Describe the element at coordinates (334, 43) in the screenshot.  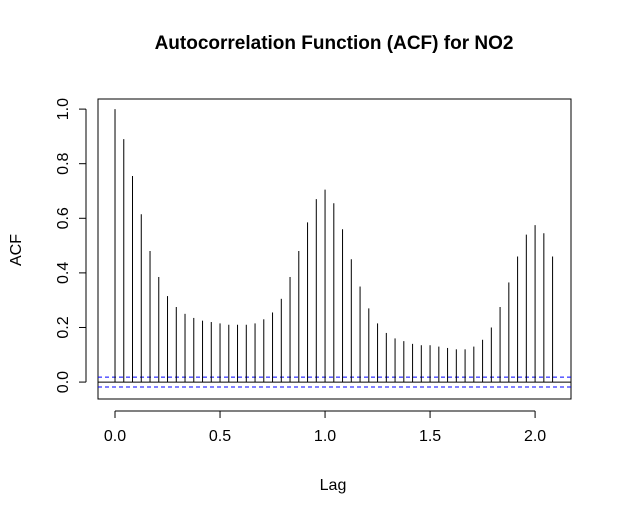
I see `chart-title: Autocorrelation Function (ACF) for NO2` at that location.